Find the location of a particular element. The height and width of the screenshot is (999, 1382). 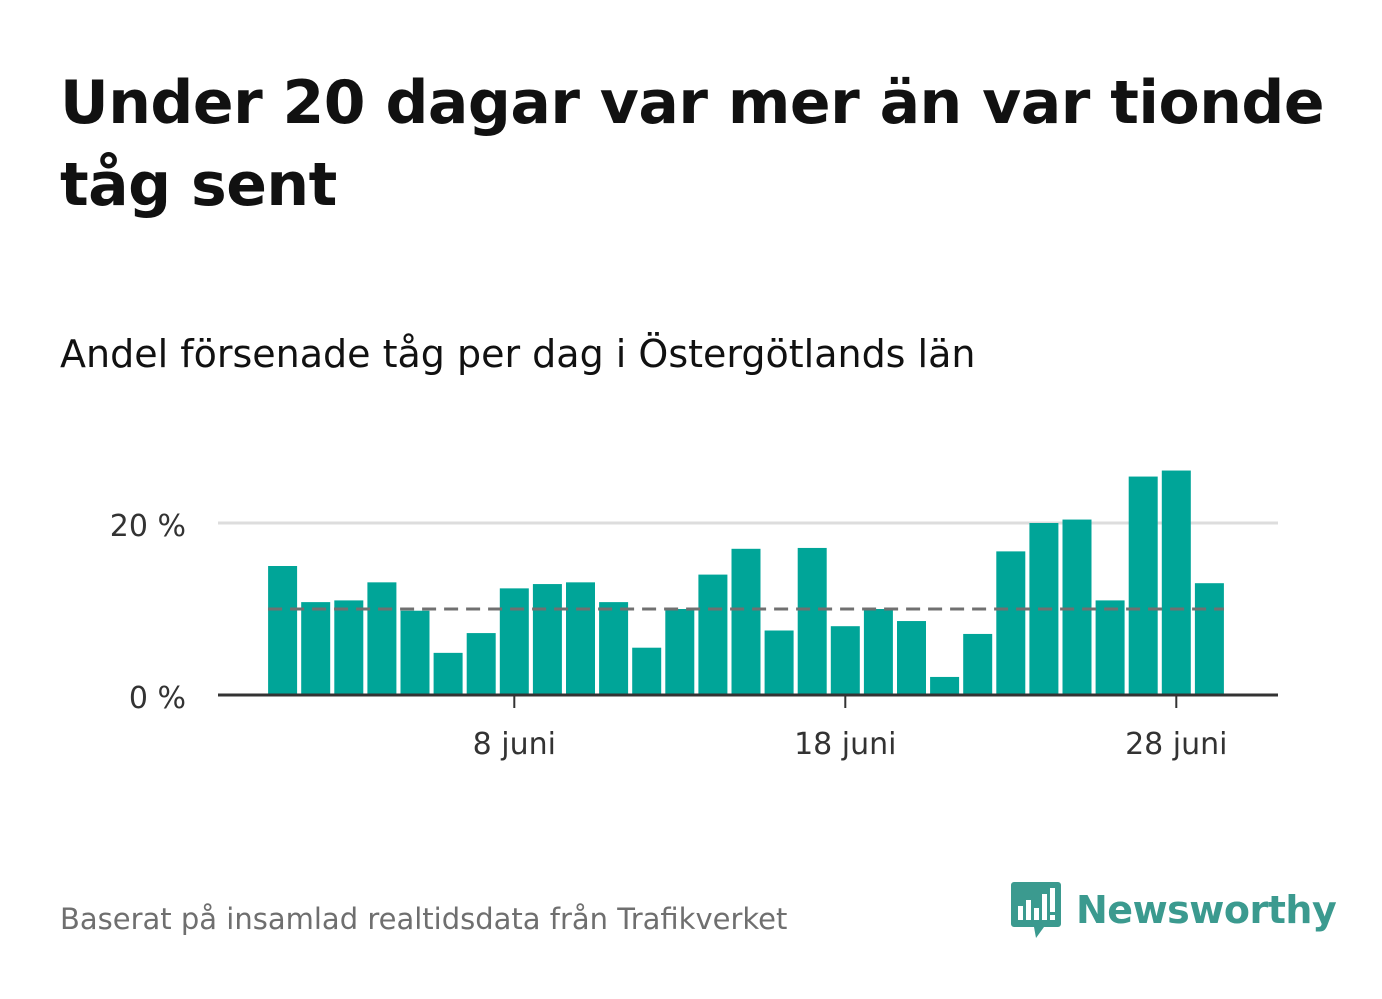

y-tick-label: 20 % is located at coordinates (148, 526).